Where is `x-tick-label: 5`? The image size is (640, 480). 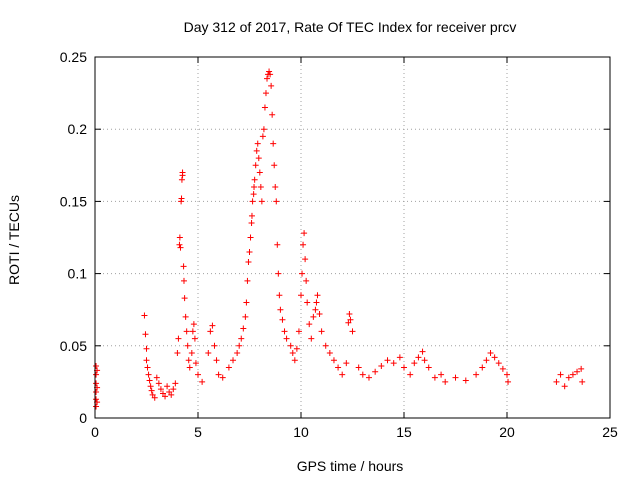 x-tick-label: 5 is located at coordinates (198, 432).